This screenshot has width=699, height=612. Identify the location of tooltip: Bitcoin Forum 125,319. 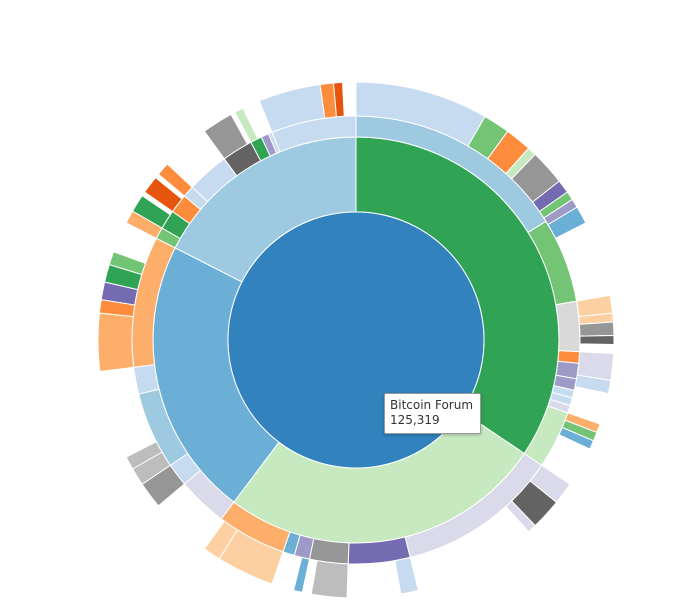
(433, 413).